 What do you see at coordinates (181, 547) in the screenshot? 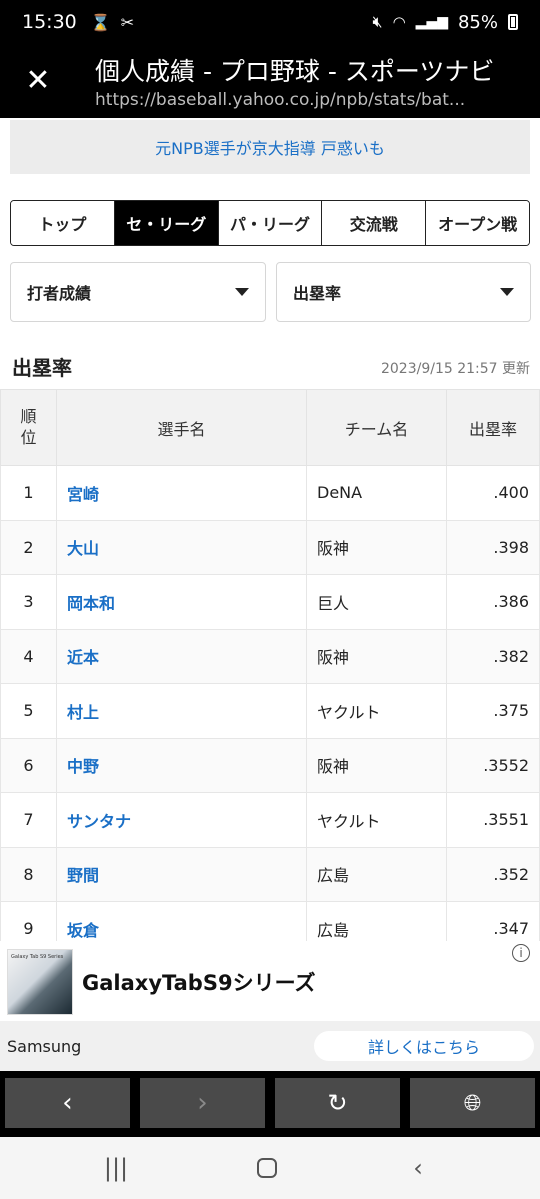
I see `player-cell: 大山` at bounding box center [181, 547].